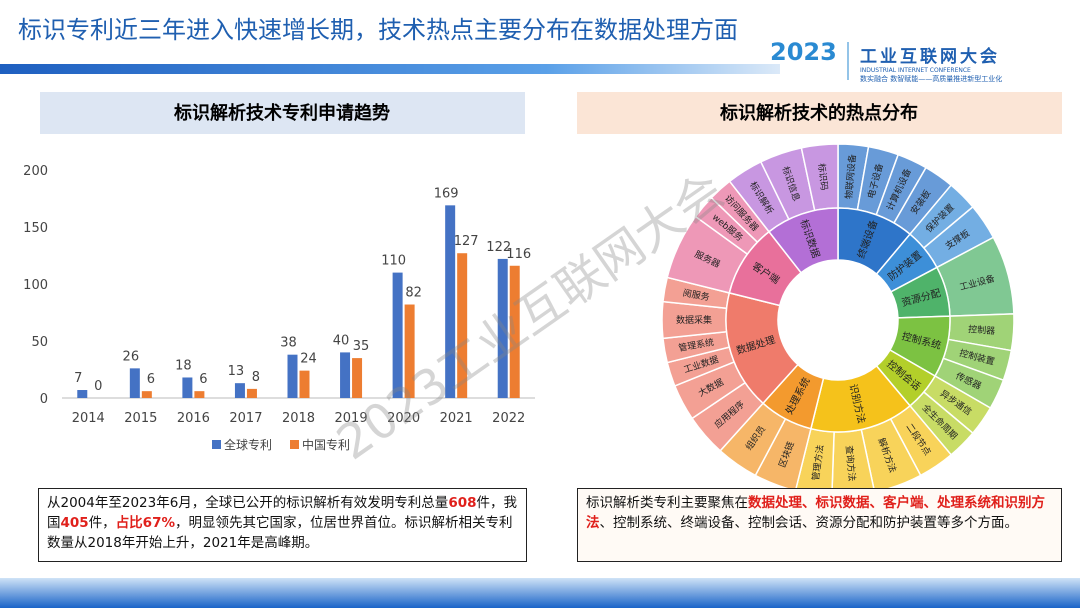  Describe the element at coordinates (35, 171) in the screenshot. I see `y-tick-label: 200` at that location.